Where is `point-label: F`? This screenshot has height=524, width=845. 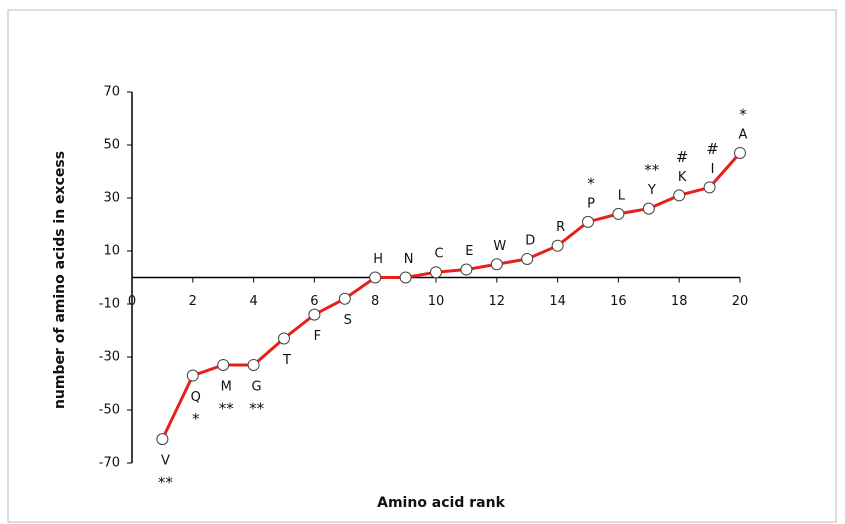 point-label: F is located at coordinates (317, 336).